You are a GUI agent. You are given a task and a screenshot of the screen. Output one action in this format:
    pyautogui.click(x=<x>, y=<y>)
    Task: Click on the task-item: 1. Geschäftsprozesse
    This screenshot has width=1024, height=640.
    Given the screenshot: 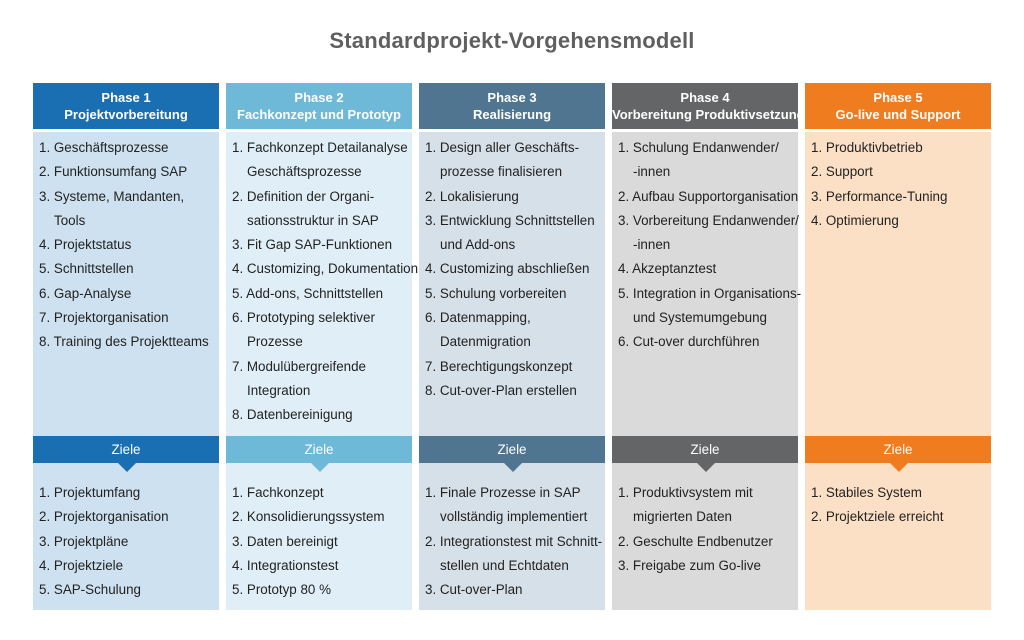 What is the action you would take?
    pyautogui.click(x=126, y=148)
    